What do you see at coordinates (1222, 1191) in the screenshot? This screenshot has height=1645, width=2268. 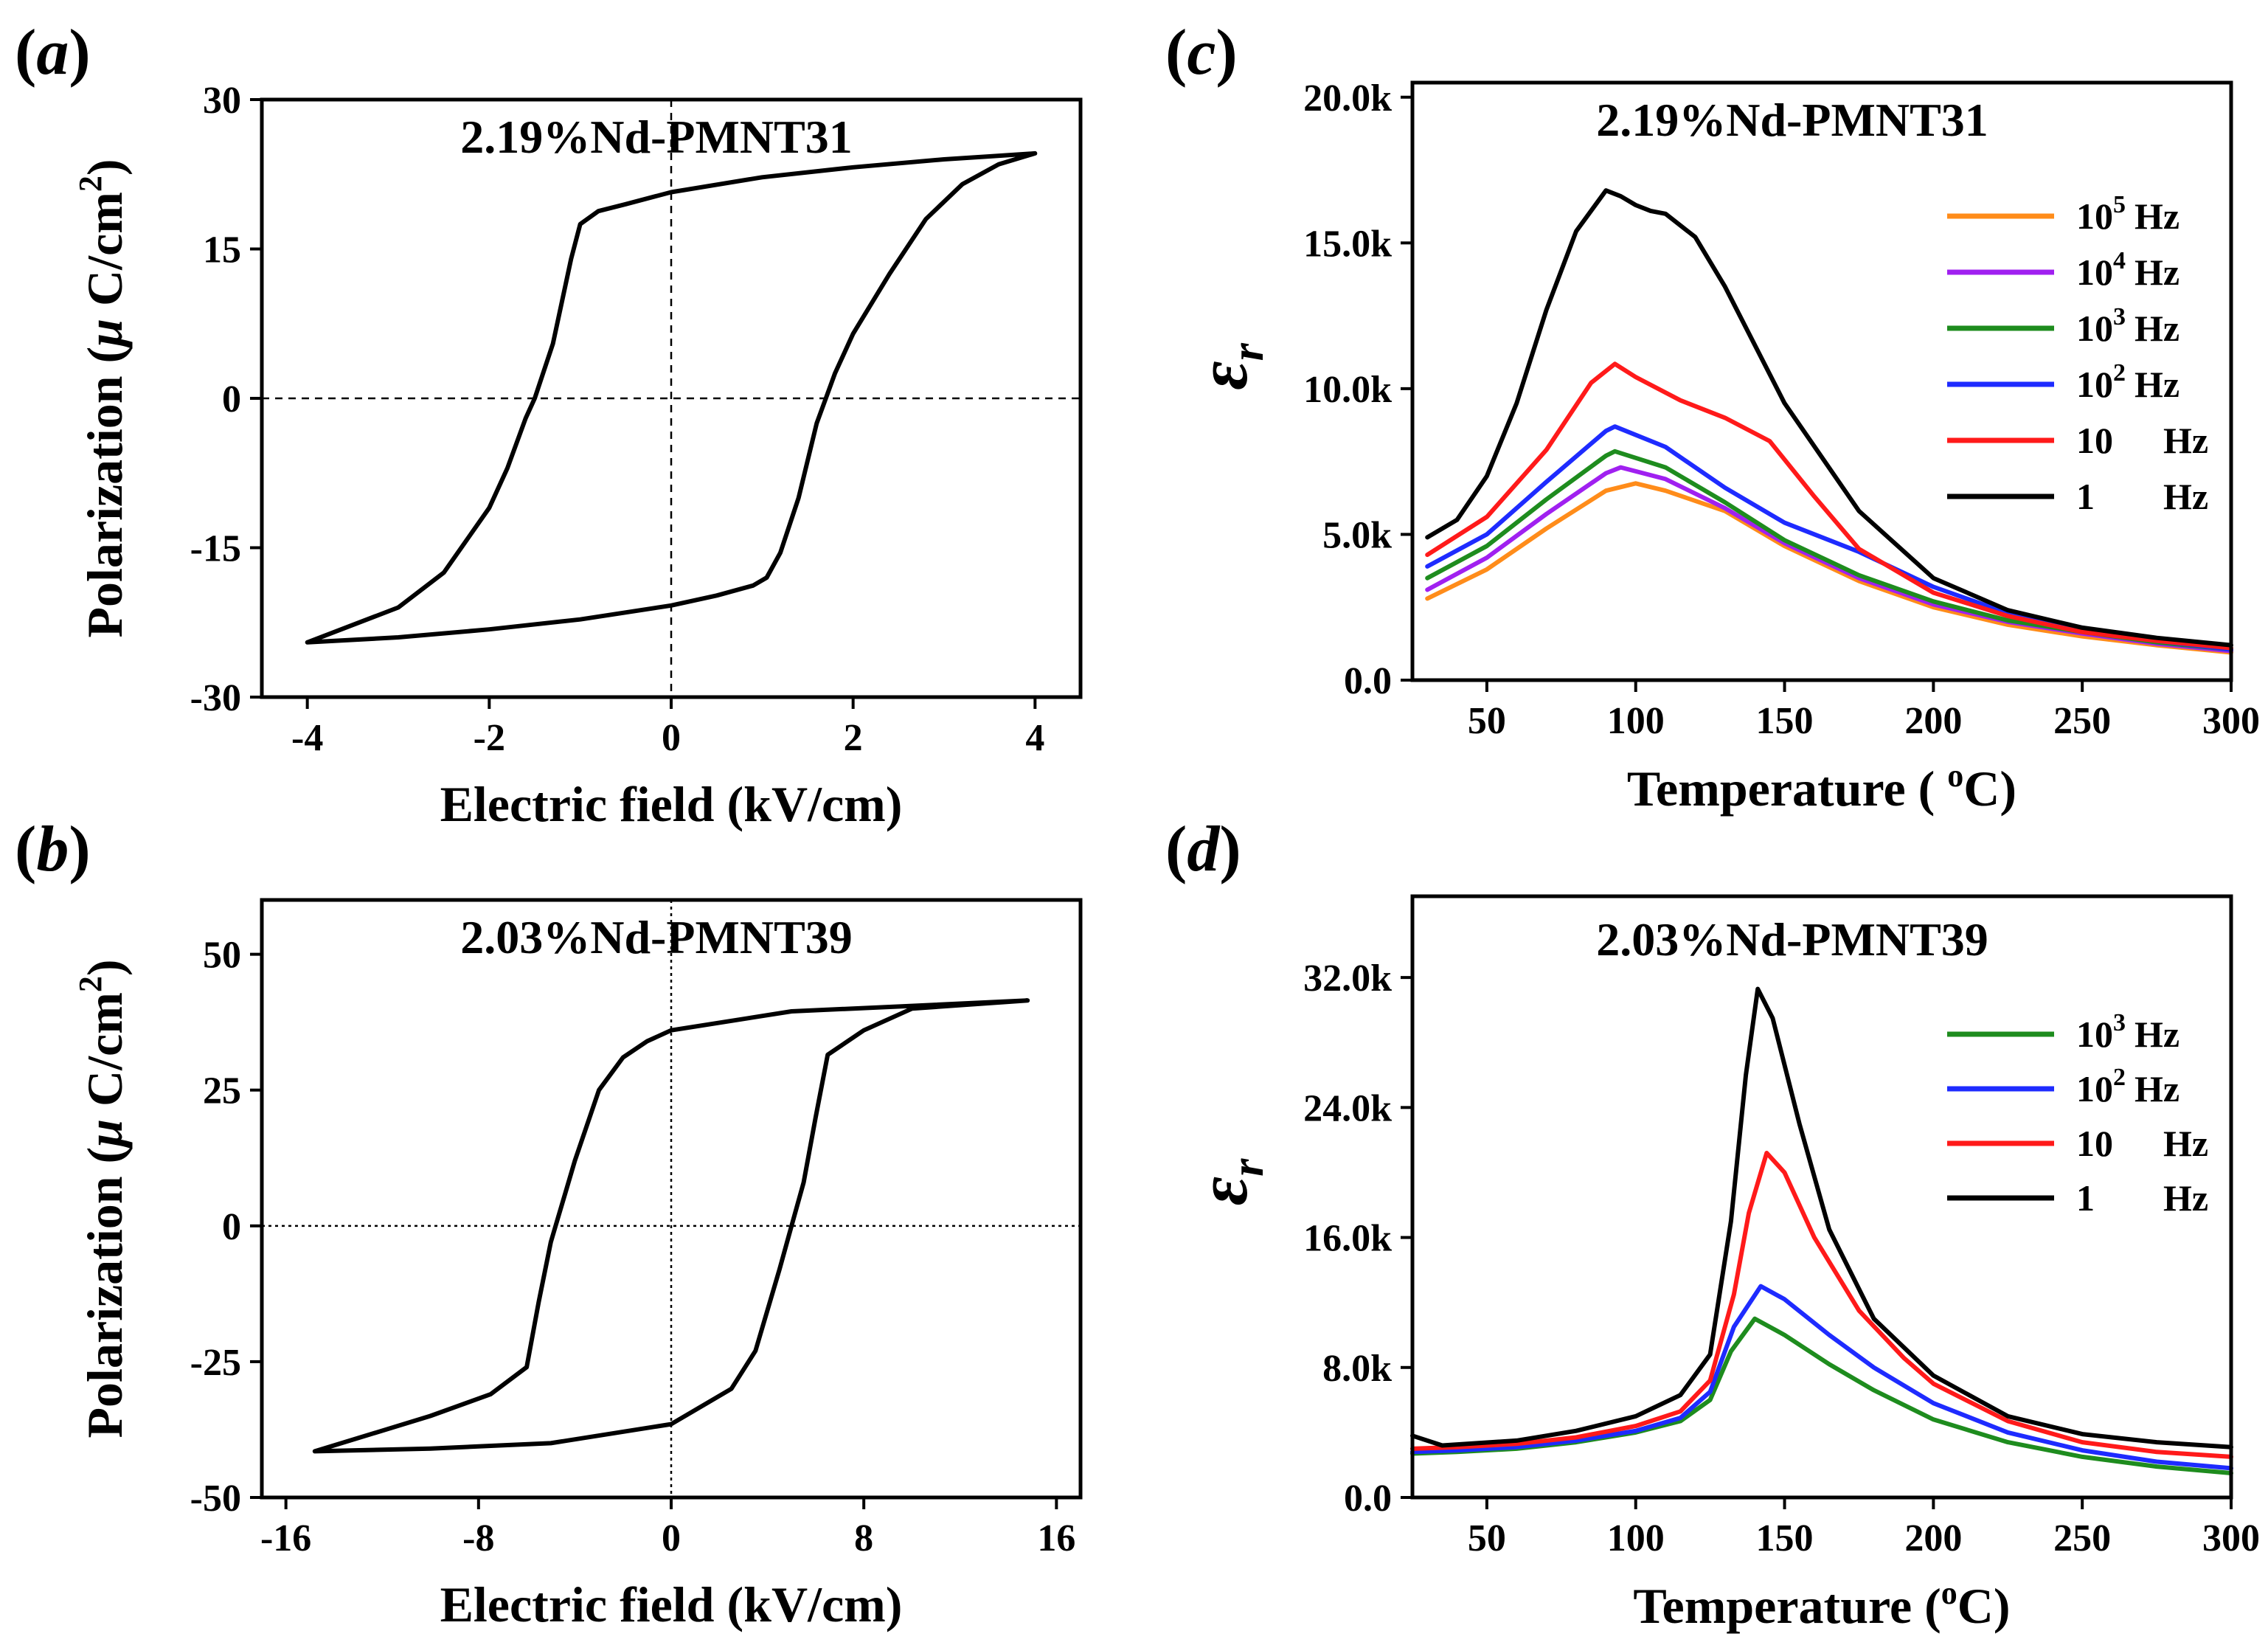 I see `y-axis-label-main: ε` at bounding box center [1222, 1191].